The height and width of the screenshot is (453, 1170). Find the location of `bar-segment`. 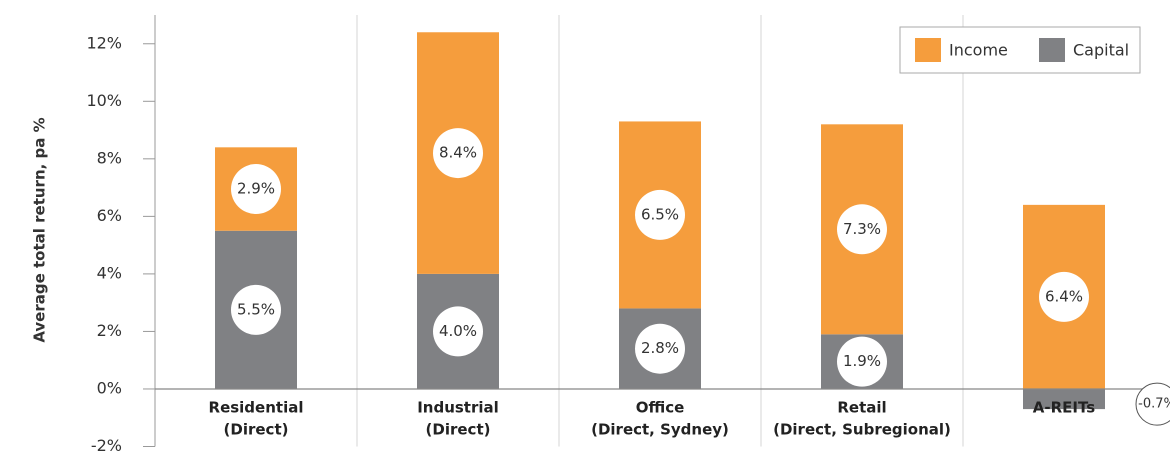

bar-segment is located at coordinates (1064, 399).